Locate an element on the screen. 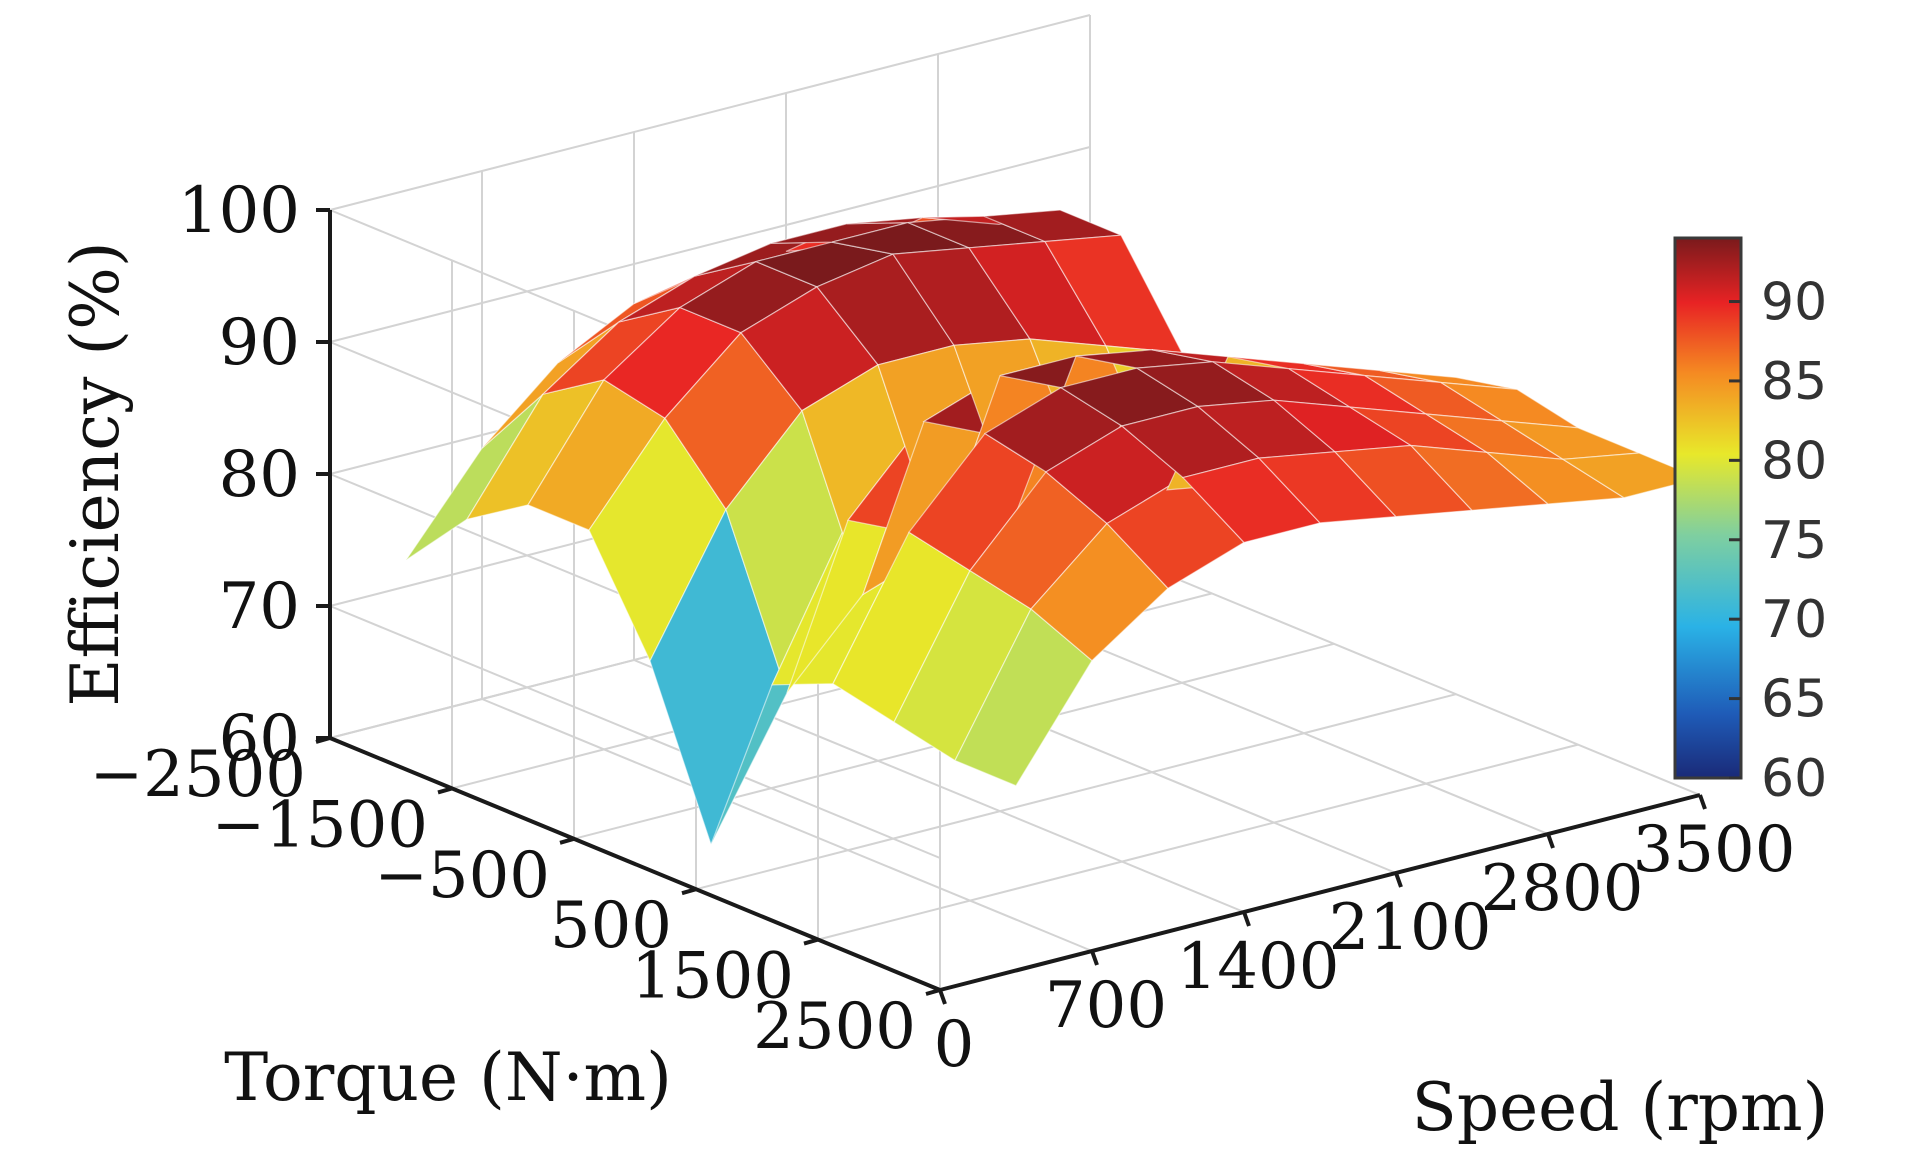 The image size is (1913, 1160). colorbar-tick-label: 85 is located at coordinates (1794, 382).